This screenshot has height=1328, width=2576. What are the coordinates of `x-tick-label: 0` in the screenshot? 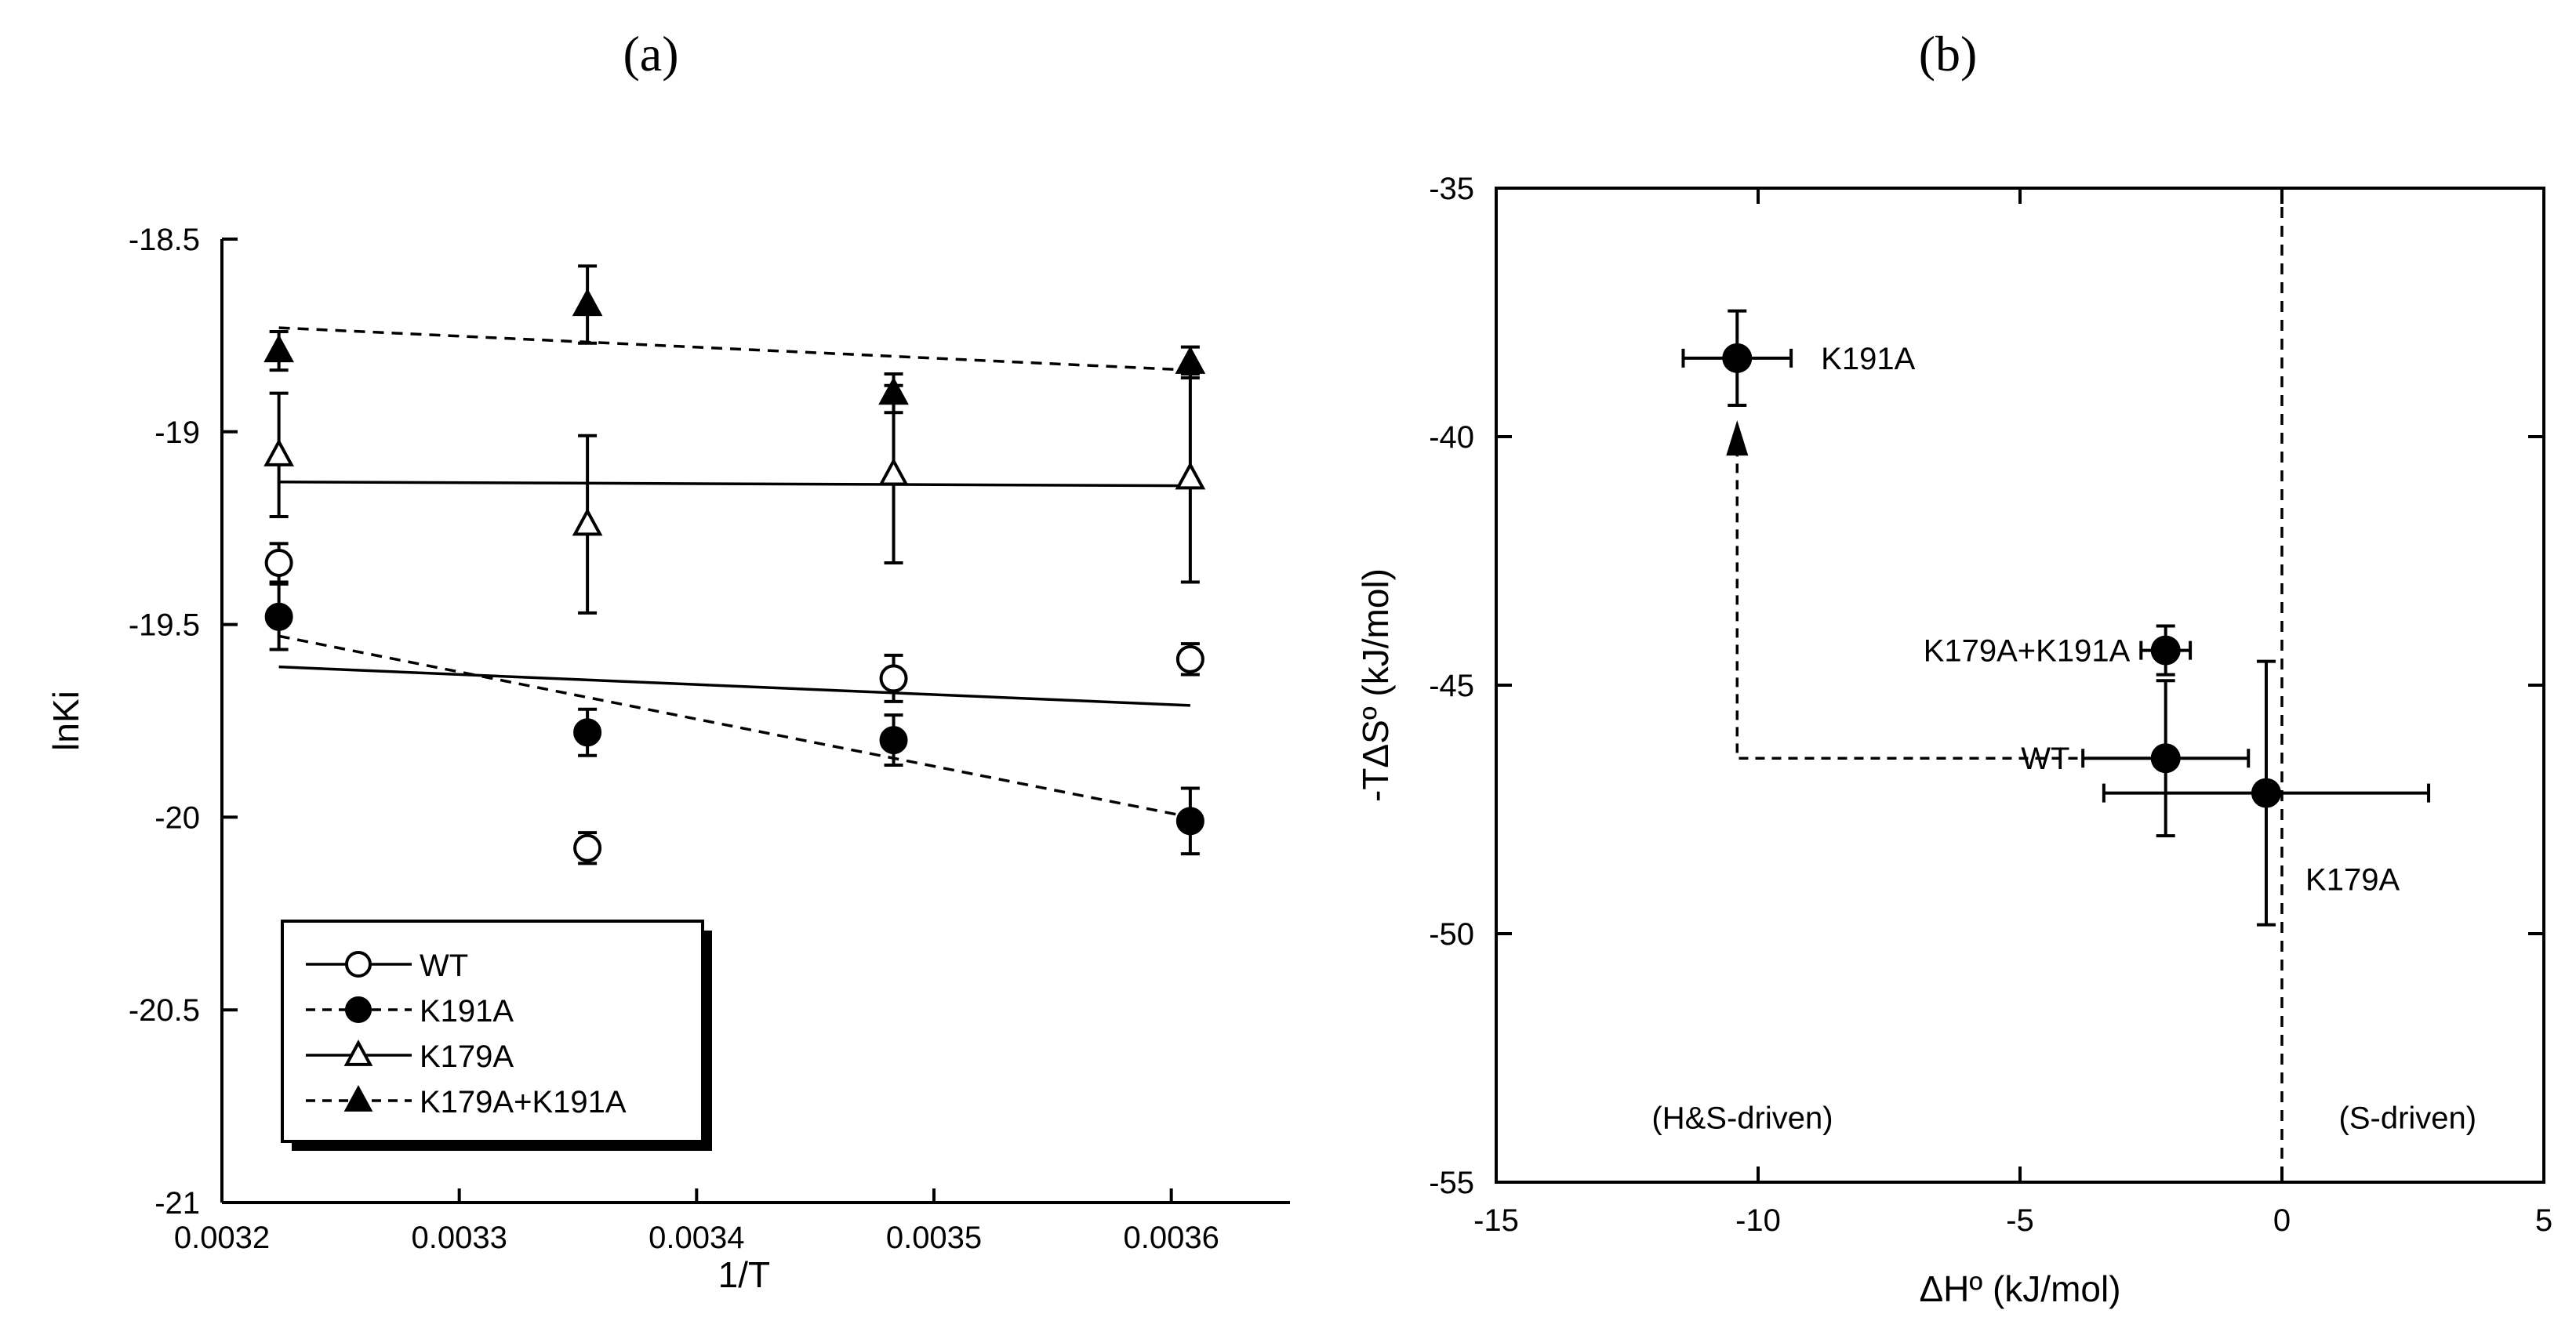 It's located at (2282, 1220).